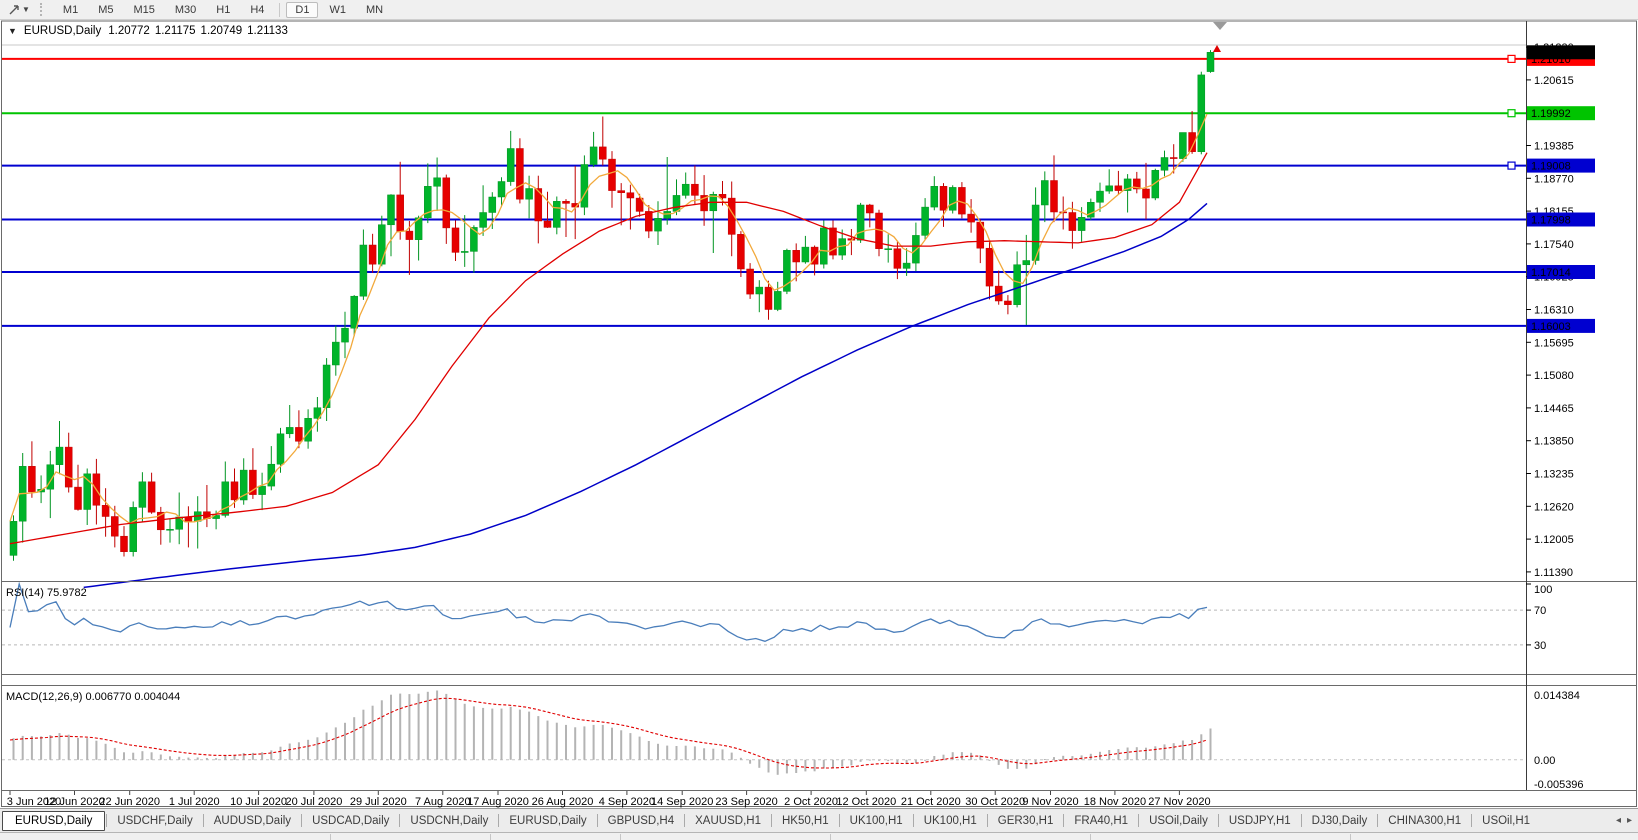 The image size is (1638, 840). I want to click on tf-button-h1: H1, so click(223, 9).